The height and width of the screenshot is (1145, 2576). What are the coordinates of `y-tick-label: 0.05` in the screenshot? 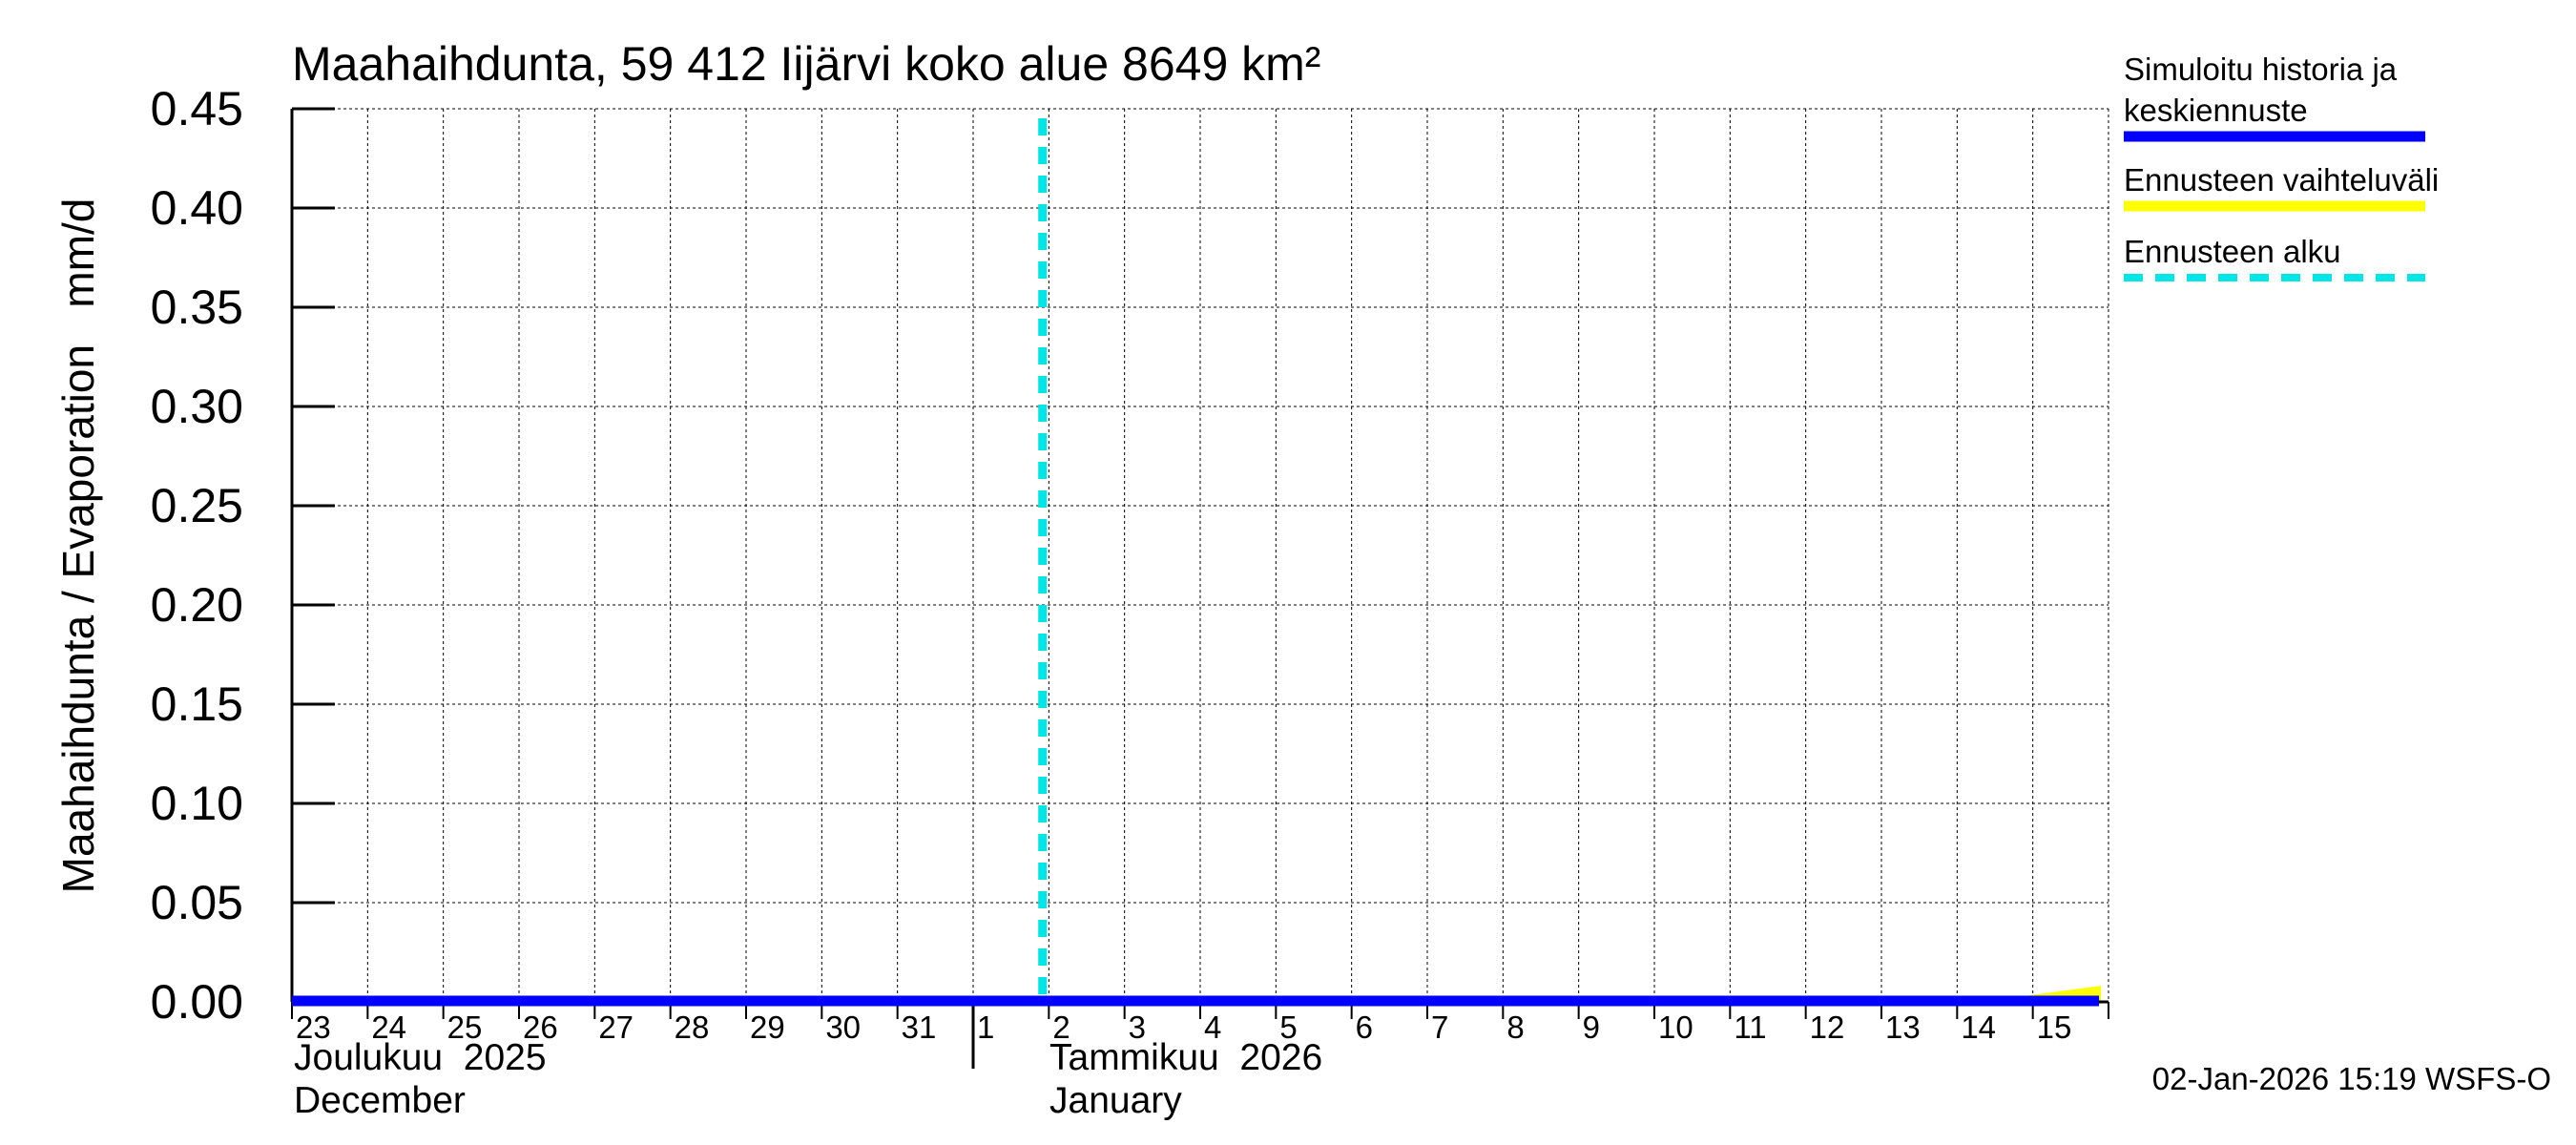 It's located at (197, 903).